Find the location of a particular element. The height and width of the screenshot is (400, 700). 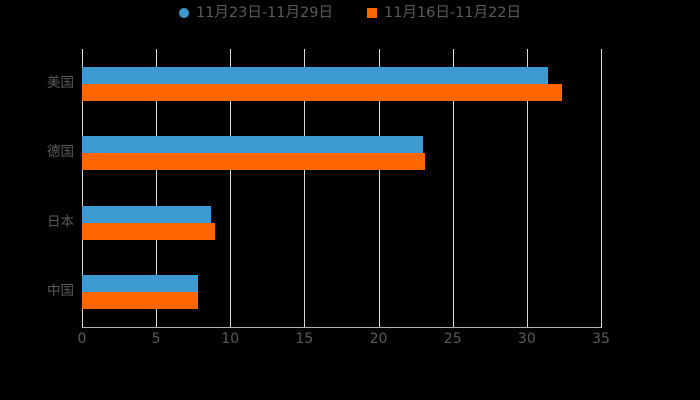

y-axis-label-0: 美国 is located at coordinates (60, 82).